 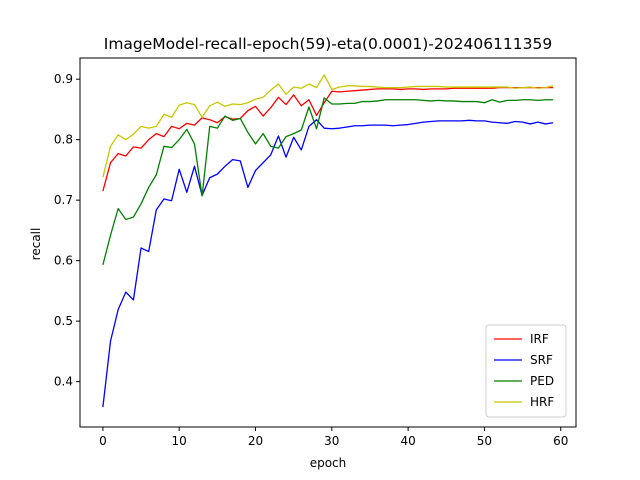 What do you see at coordinates (539, 339) in the screenshot?
I see `legend-label-irf: IRF` at bounding box center [539, 339].